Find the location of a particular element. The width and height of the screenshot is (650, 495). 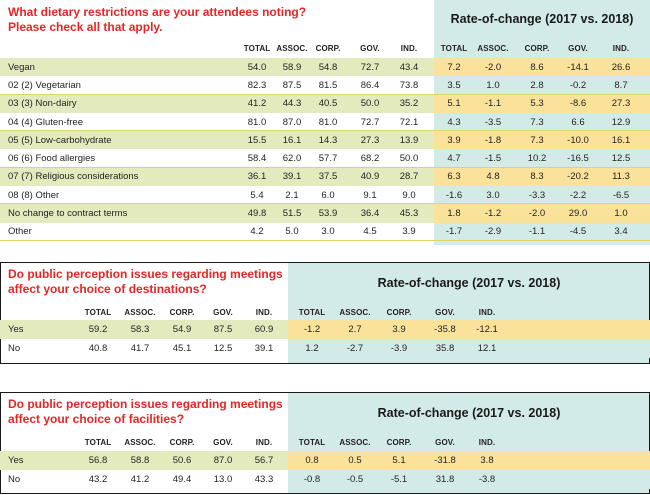

rate-cell: 8.7 is located at coordinates (621, 85).